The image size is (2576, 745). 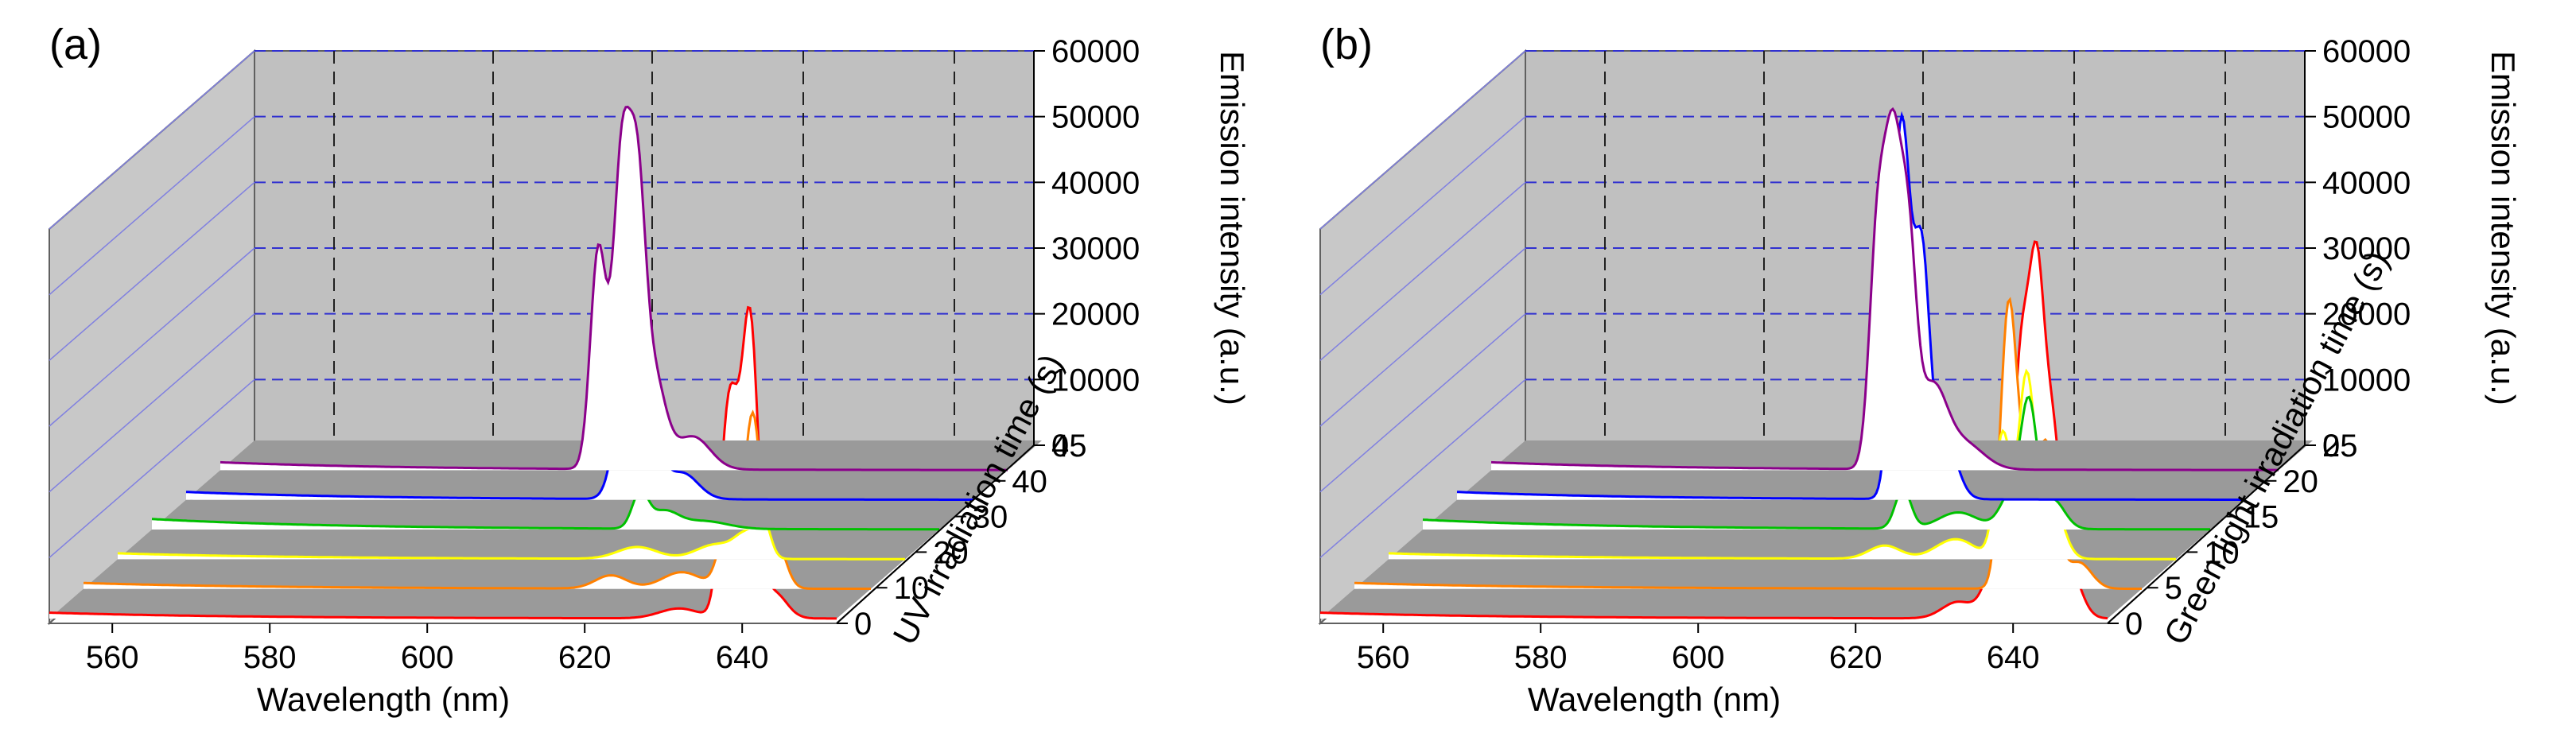 I want to click on y-tick-label: 25, so click(x=2340, y=446).